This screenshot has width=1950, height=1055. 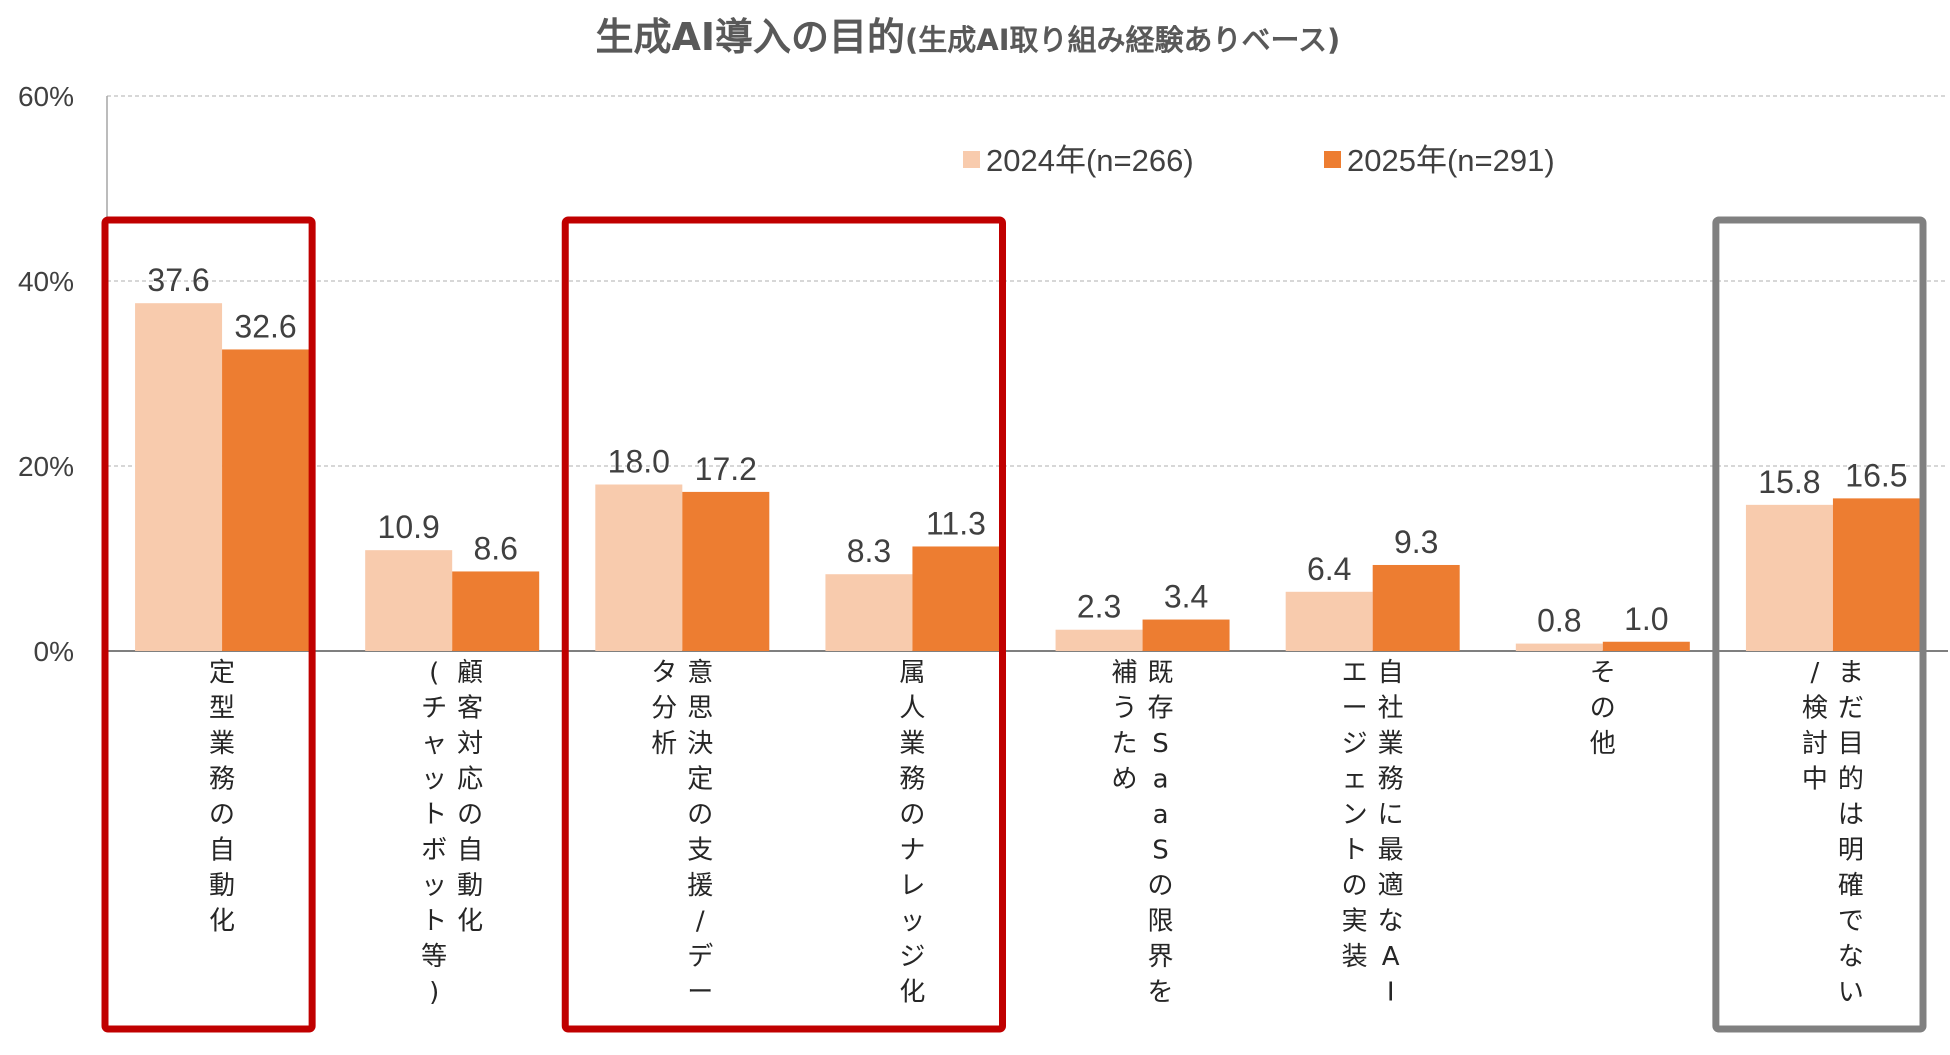 I want to click on category-label-char: ま, so click(x=1851, y=673).